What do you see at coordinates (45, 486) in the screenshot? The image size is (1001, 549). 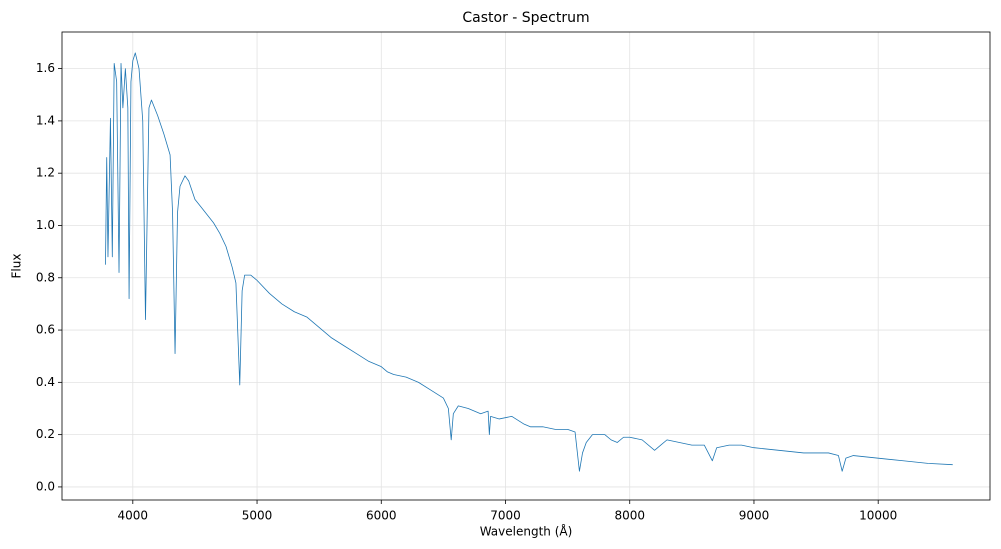 I see `y-tick-label: 0.0` at bounding box center [45, 486].